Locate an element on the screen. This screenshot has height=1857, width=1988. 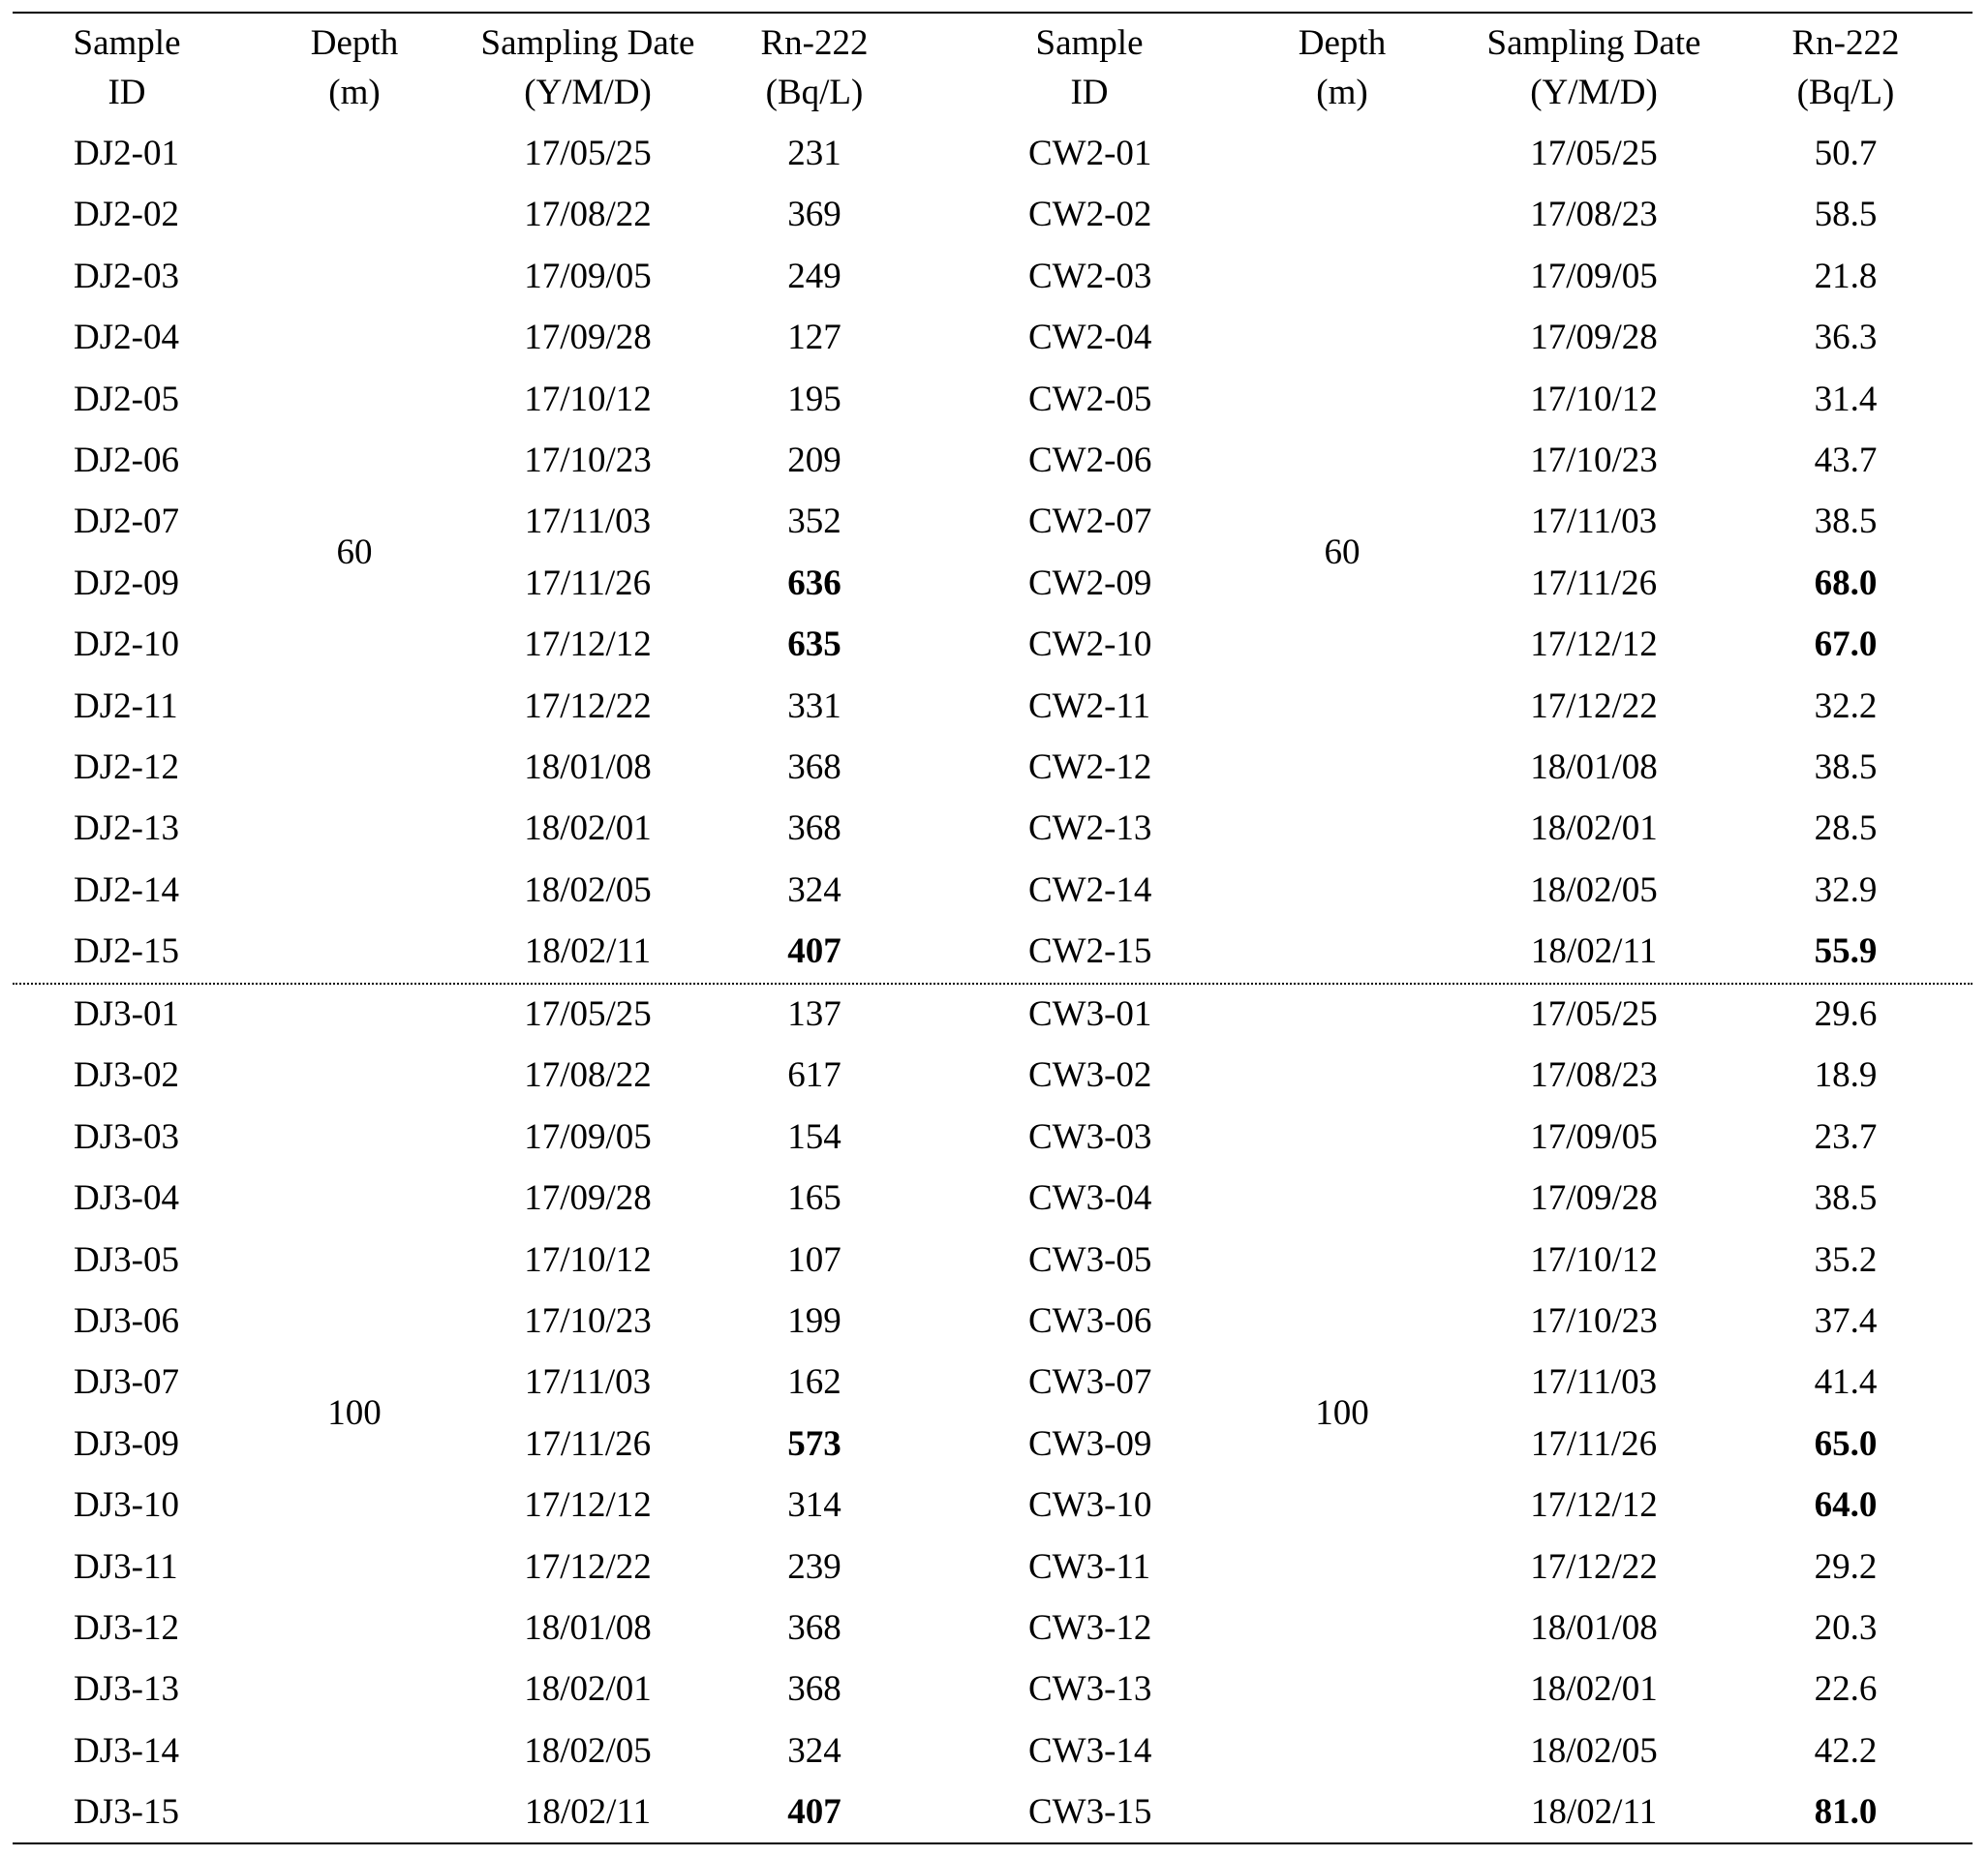
rn222-cell: 231 is located at coordinates (814, 153).